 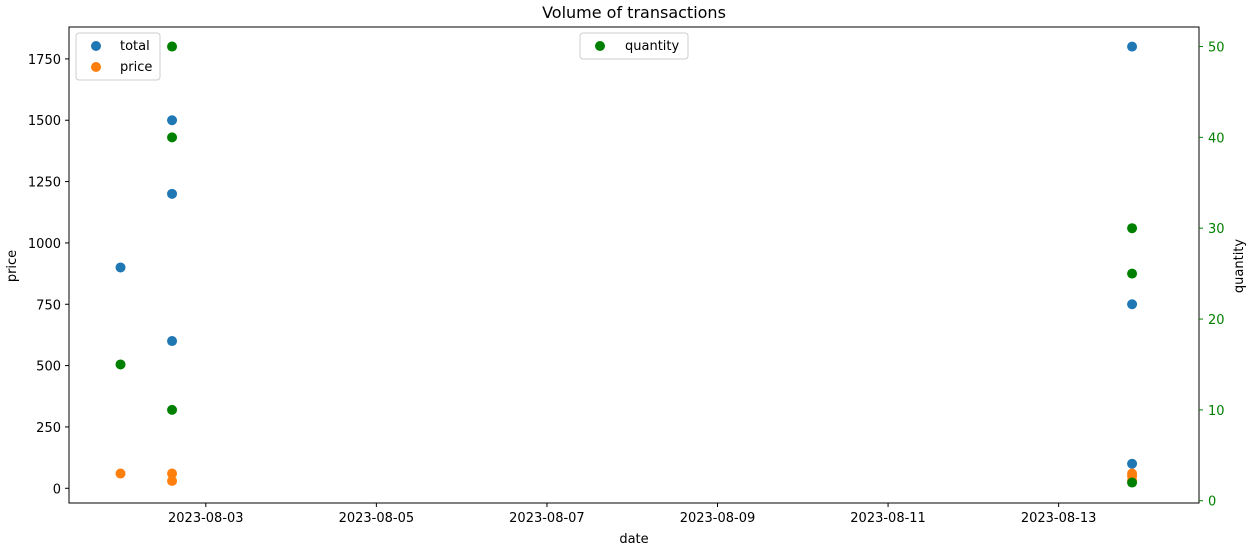 What do you see at coordinates (12, 266) in the screenshot?
I see `y-axis-left-label: price` at bounding box center [12, 266].